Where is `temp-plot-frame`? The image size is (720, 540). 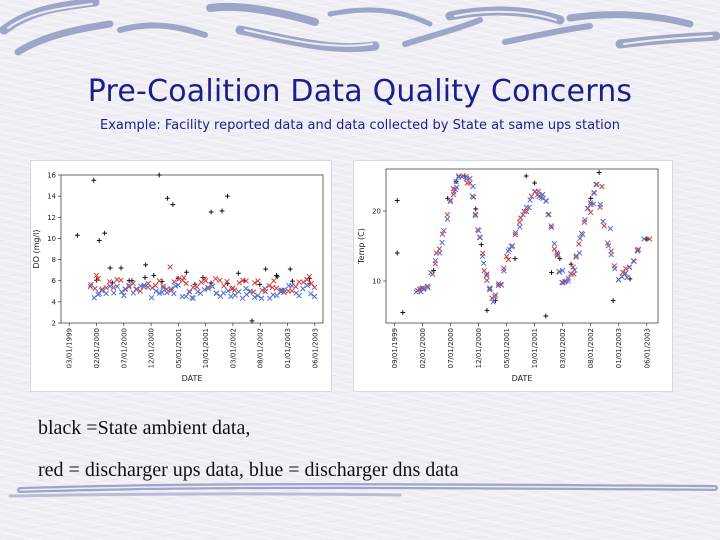 temp-plot-frame is located at coordinates (522, 246).